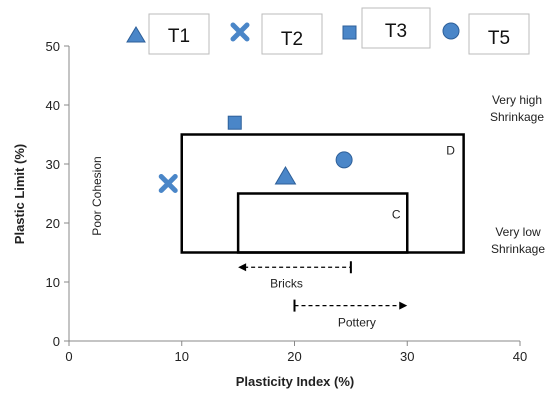 The height and width of the screenshot is (394, 560). Describe the element at coordinates (517, 117) in the screenshot. I see `very-high-shrinkage-label-line2: Shrinkage` at that location.